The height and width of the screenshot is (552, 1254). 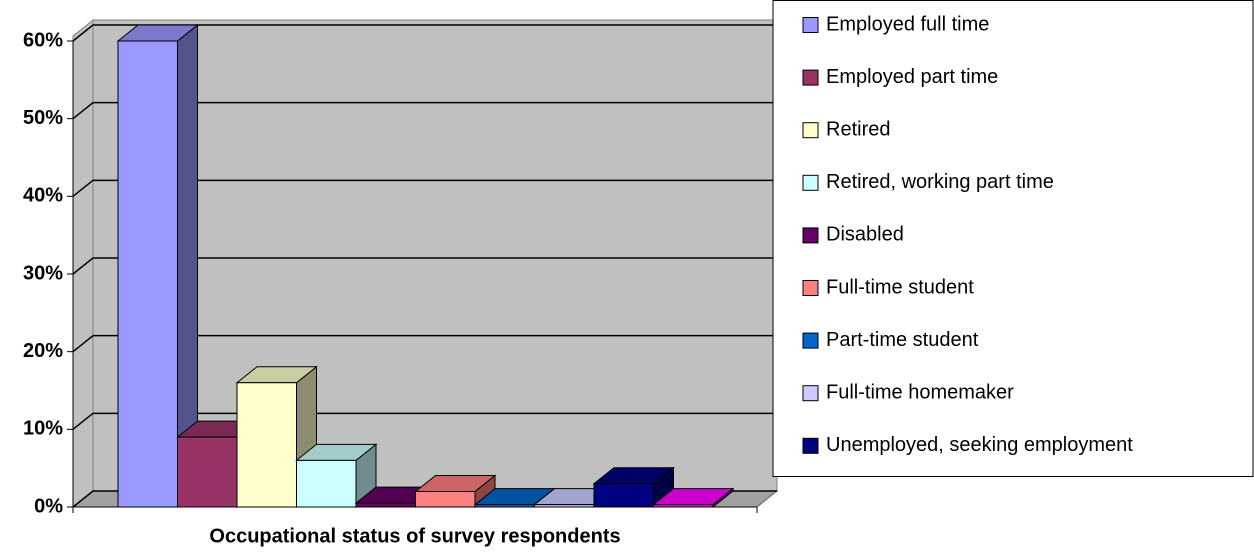 What do you see at coordinates (902, 340) in the screenshot?
I see `legend-label: Part-time student` at bounding box center [902, 340].